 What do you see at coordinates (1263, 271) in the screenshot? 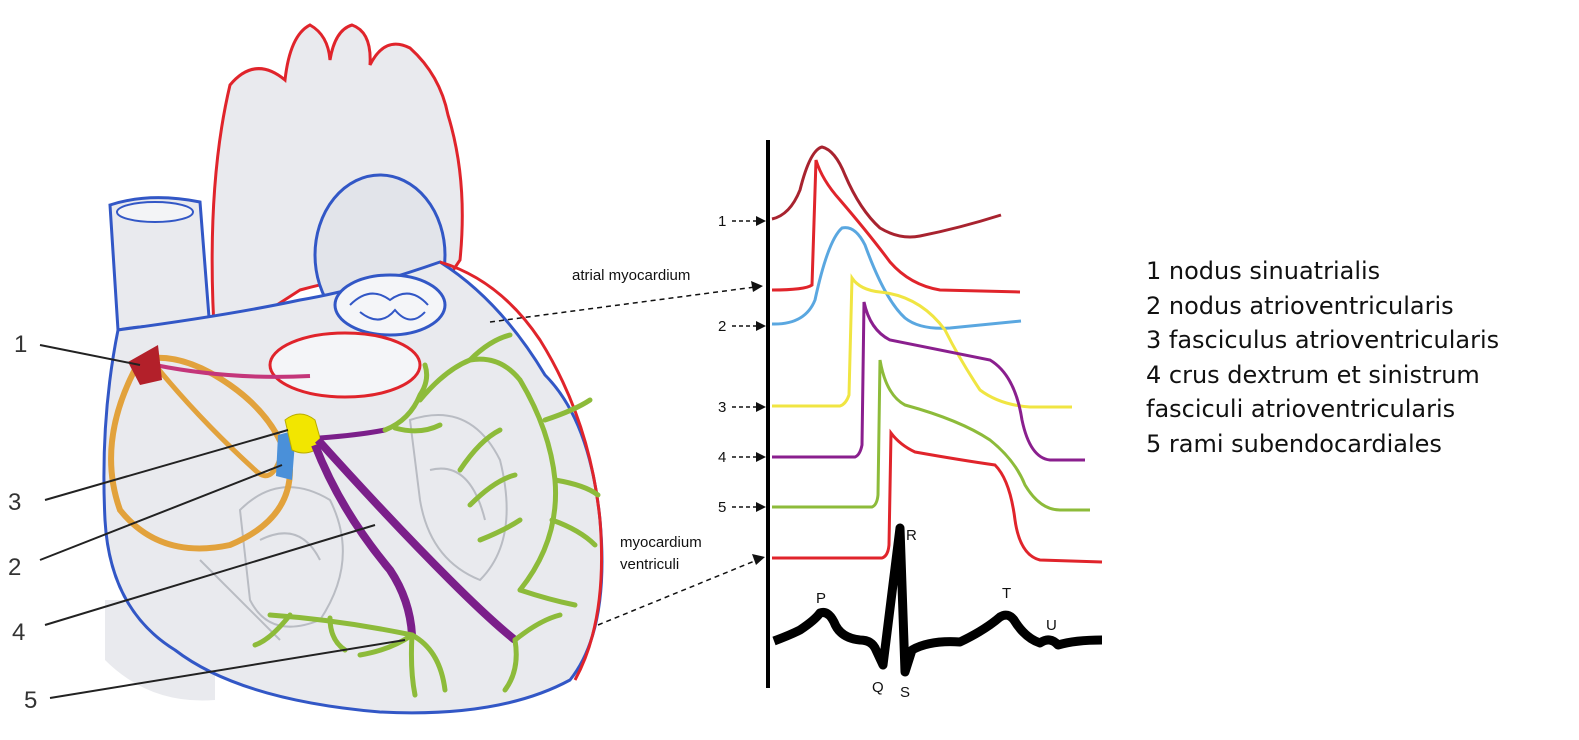
I see `legend-item-1: 1 nodus sinuatrialis` at bounding box center [1263, 271].